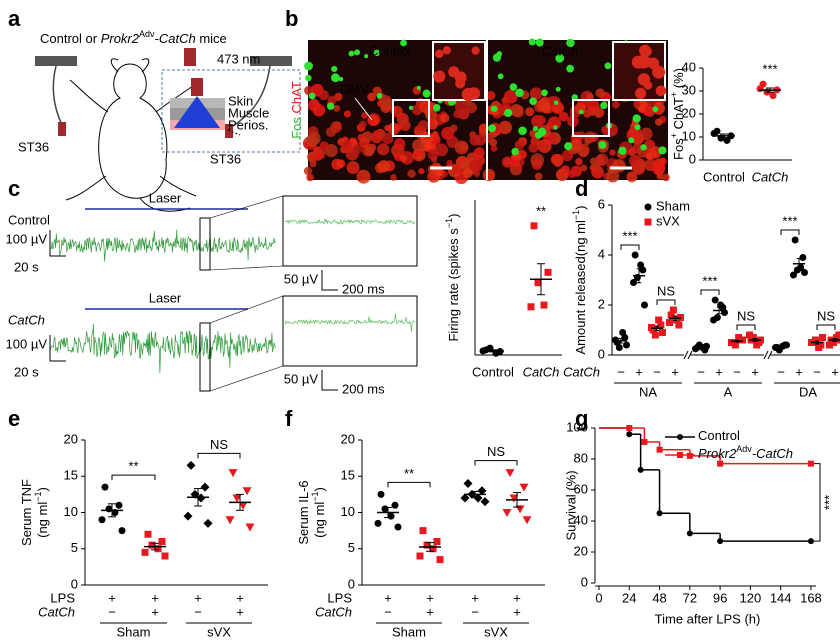 The width and height of the screenshot is (840, 644). What do you see at coordinates (668, 220) in the screenshot?
I see `legend-label: sVX` at bounding box center [668, 220].